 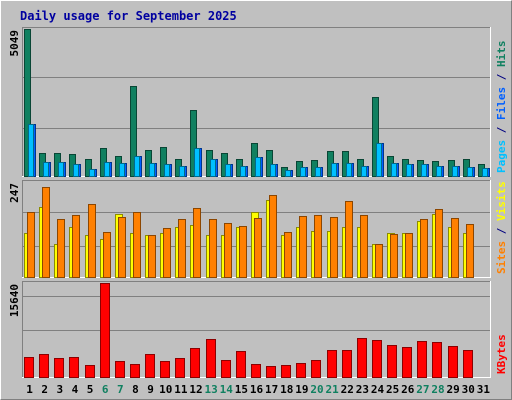 I want to click on x-tick-label: 9, so click(x=150, y=389).